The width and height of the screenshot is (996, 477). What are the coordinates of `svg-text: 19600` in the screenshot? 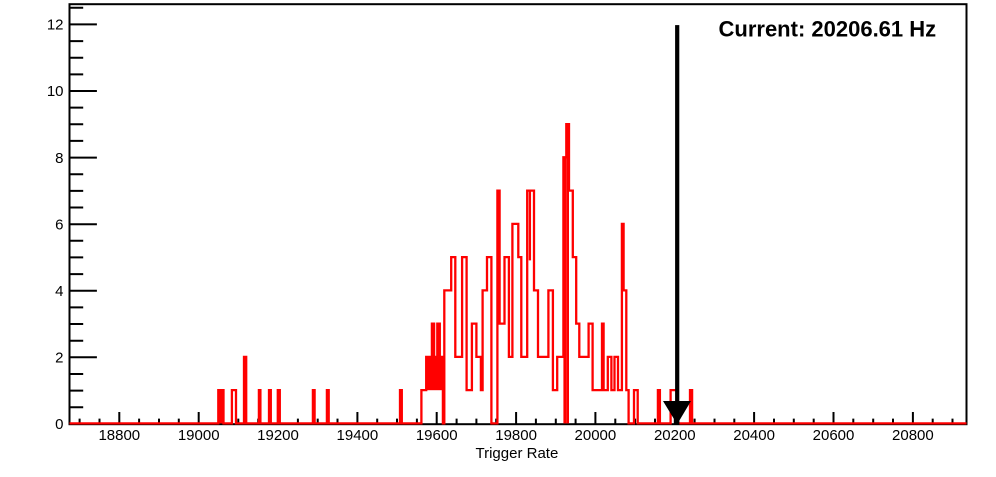 It's located at (437, 435).